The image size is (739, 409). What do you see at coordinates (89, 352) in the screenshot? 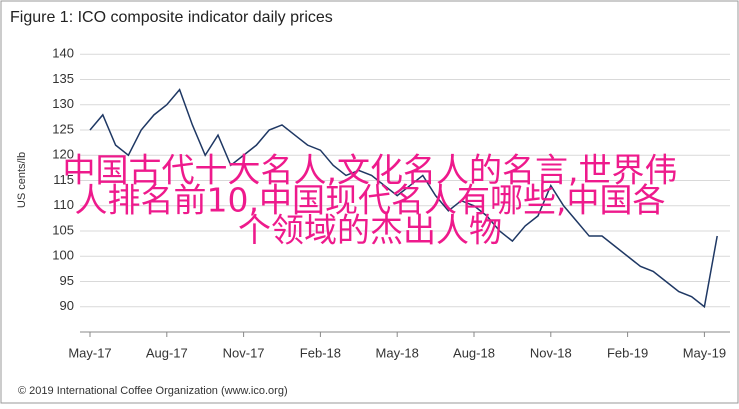
I see `x-tick-label: May-17` at bounding box center [89, 352].